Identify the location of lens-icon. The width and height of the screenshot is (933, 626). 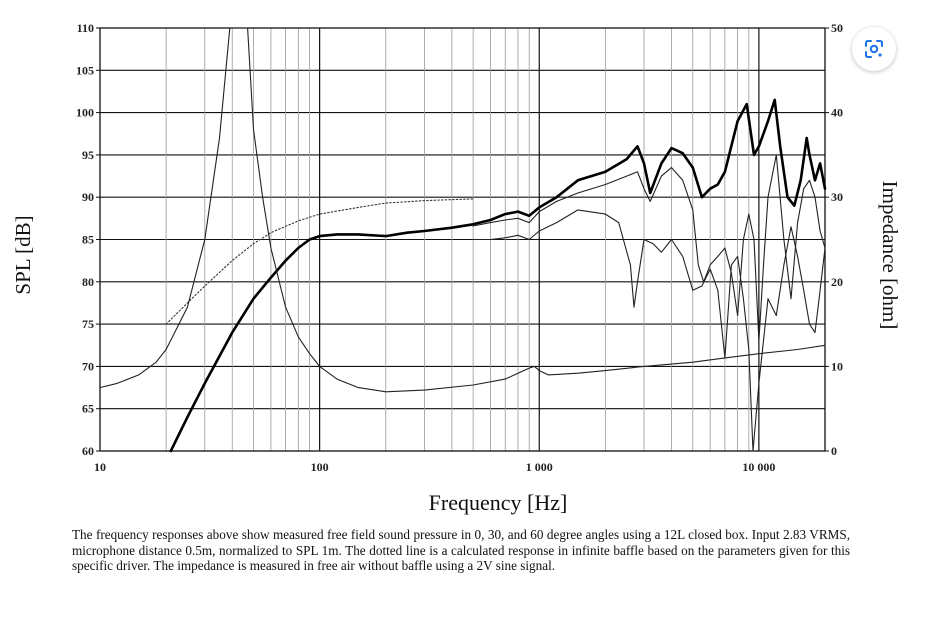
(874, 49).